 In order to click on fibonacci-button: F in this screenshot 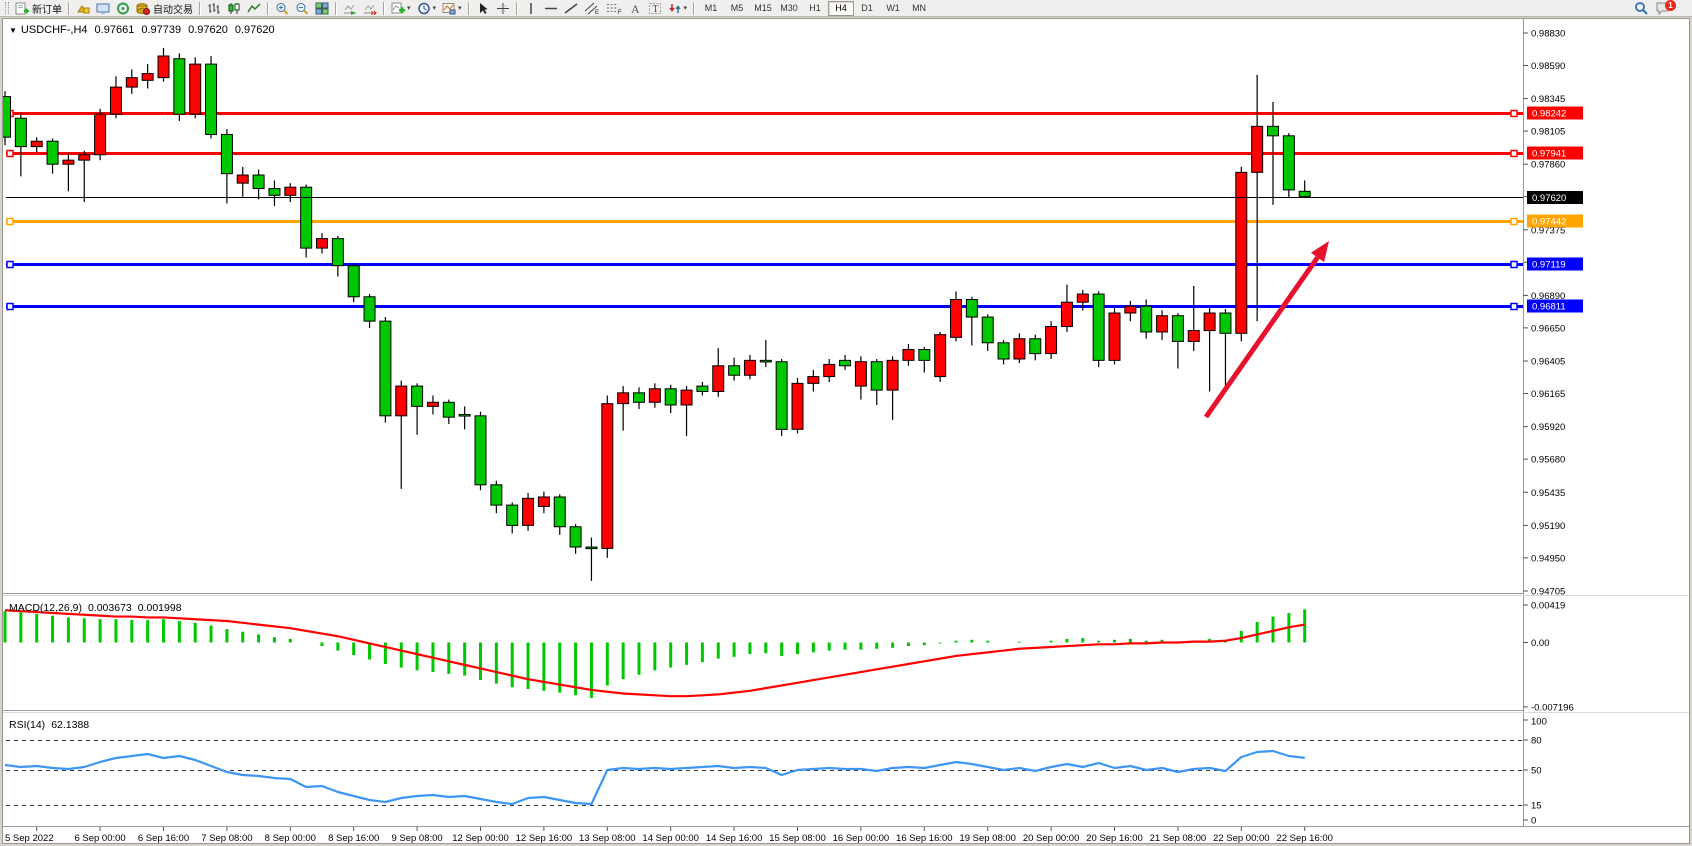, I will do `click(614, 8)`.